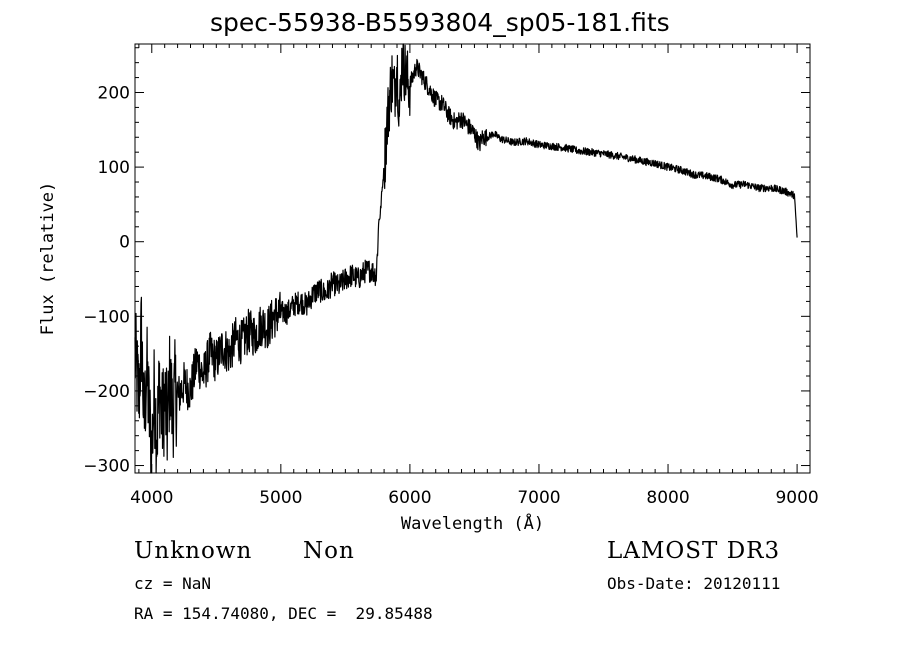 The height and width of the screenshot is (649, 900). I want to click on x-tick-label: 8000, so click(667, 498).